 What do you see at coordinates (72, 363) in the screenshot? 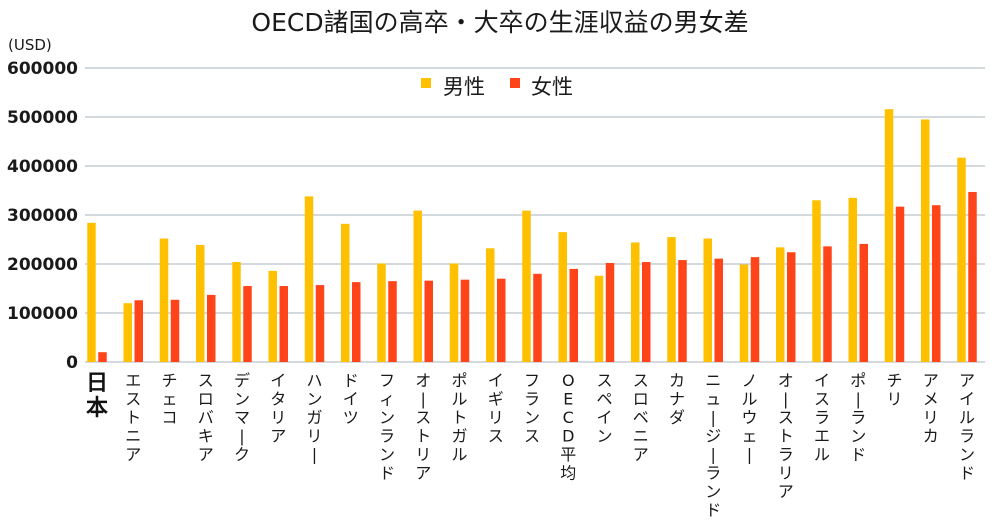
I see `y-tick-label: 0` at bounding box center [72, 363].